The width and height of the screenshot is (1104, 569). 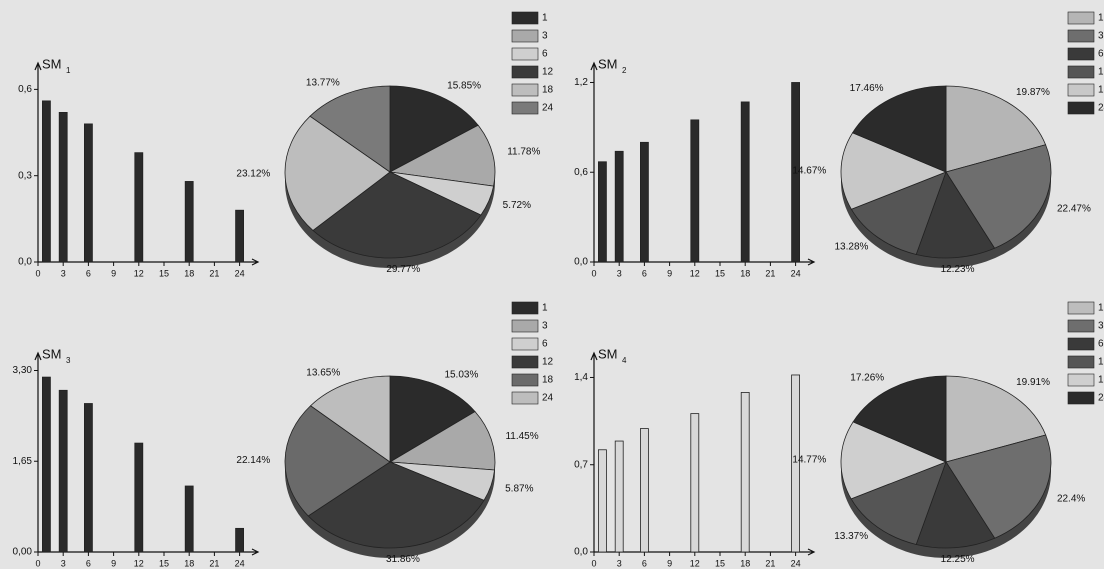 What do you see at coordinates (23, 370) in the screenshot?
I see `y-tick-label: 3,30` at bounding box center [23, 370].